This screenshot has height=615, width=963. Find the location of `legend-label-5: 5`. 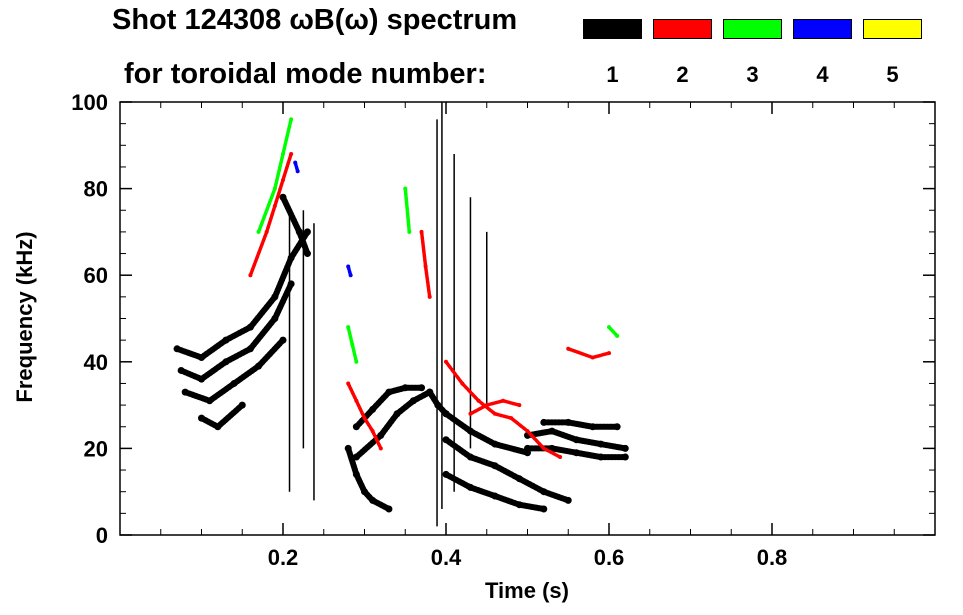

legend-label-5: 5 is located at coordinates (892, 74).